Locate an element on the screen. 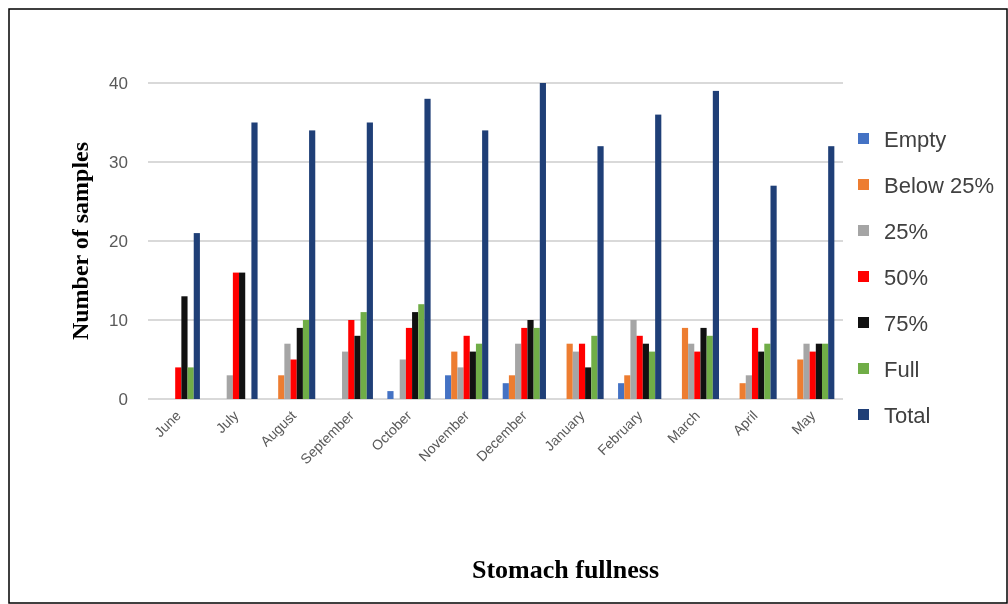  legend-label: Empty is located at coordinates (915, 139).